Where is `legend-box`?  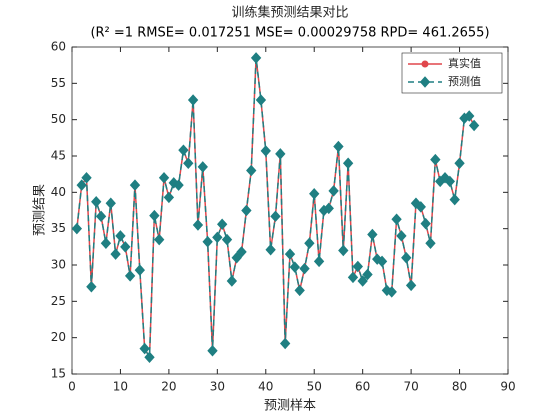 legend-box is located at coordinates (452, 73).